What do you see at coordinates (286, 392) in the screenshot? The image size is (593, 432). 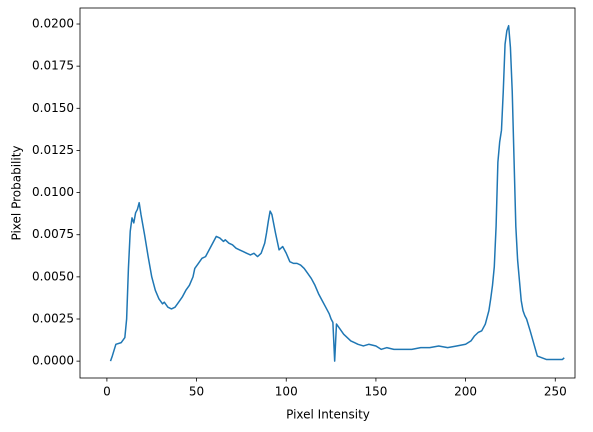 I see `x-tick-label: 100` at bounding box center [286, 392].